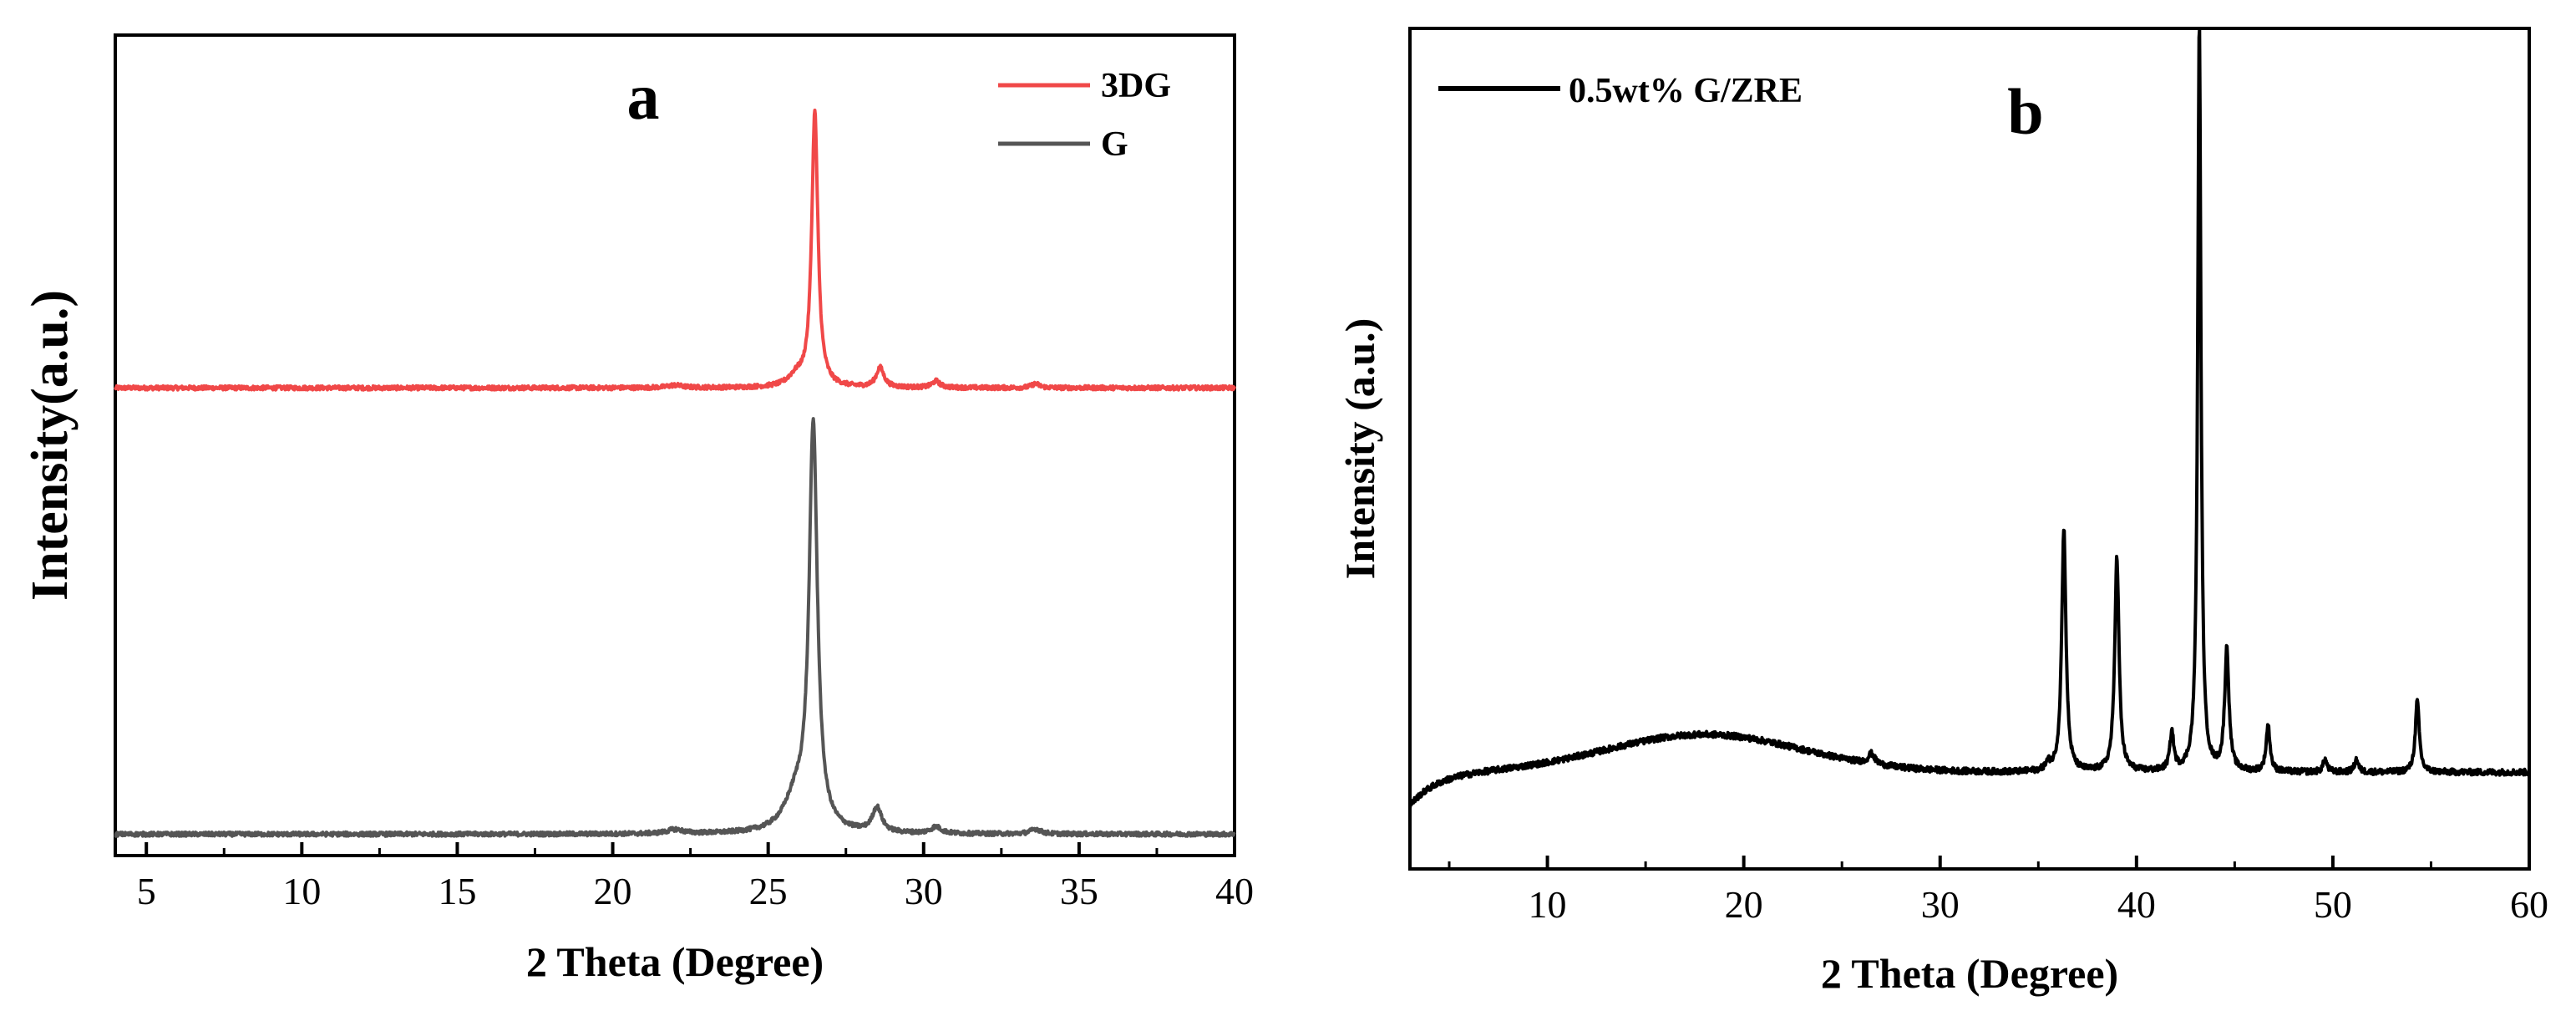 The height and width of the screenshot is (1021, 2576). What do you see at coordinates (1548, 904) in the screenshot?
I see `panel-b-x-tick-label-10: 10` at bounding box center [1548, 904].